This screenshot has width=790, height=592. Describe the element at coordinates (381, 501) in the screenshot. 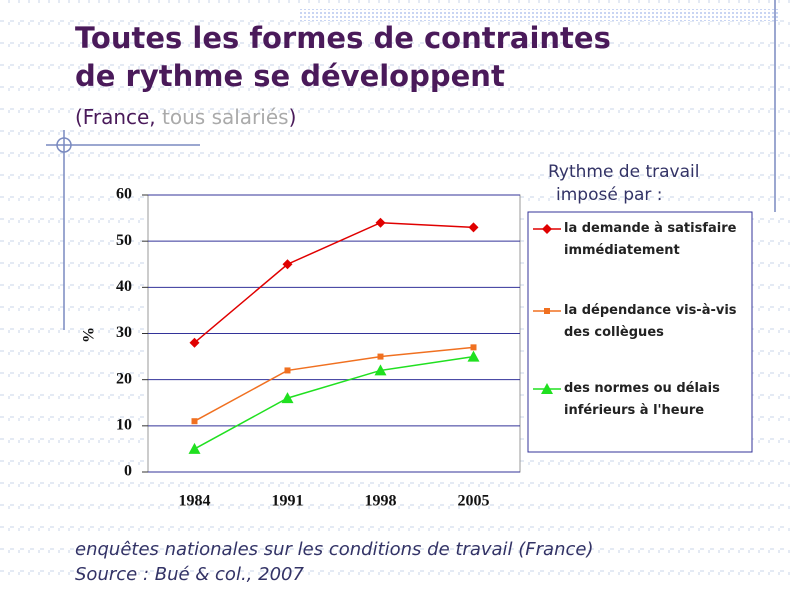

I see `x-tick-label: 1998` at that location.